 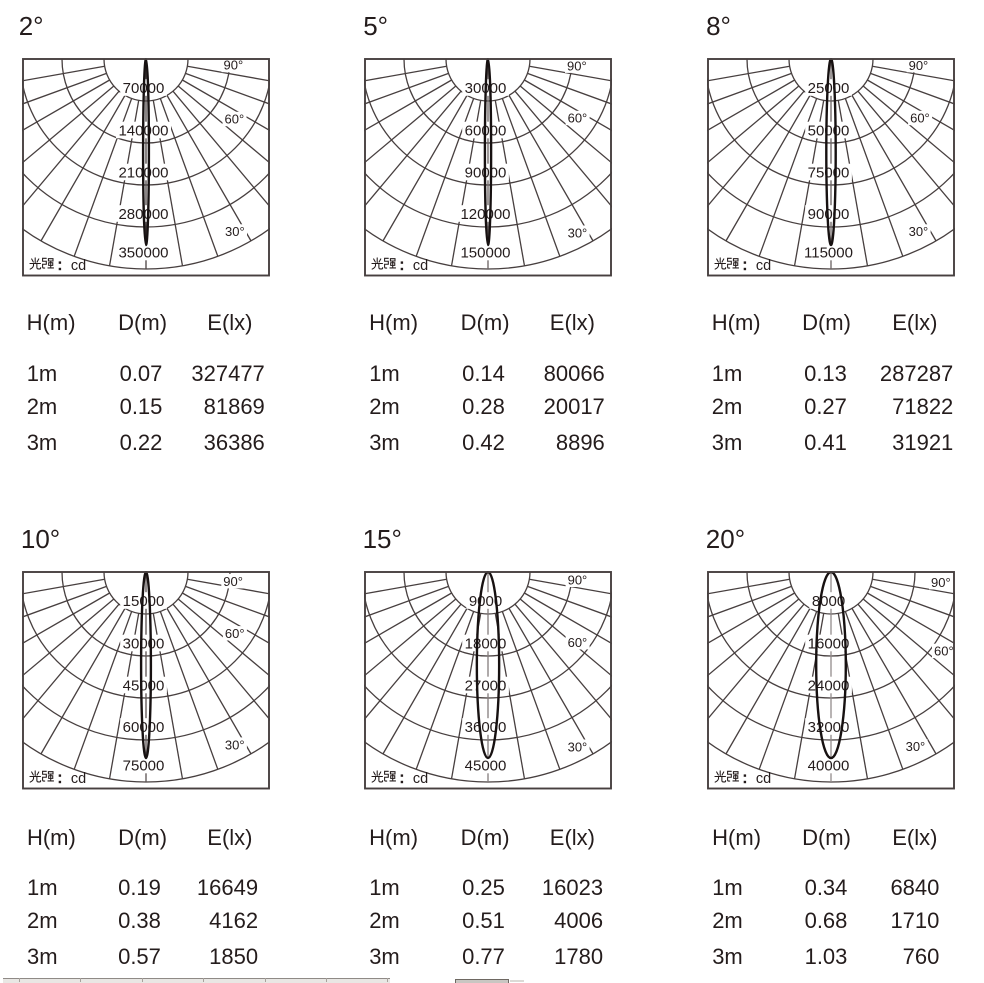 What do you see at coordinates (485, 252) in the screenshot?
I see `svg-text: 150000` at bounding box center [485, 252].